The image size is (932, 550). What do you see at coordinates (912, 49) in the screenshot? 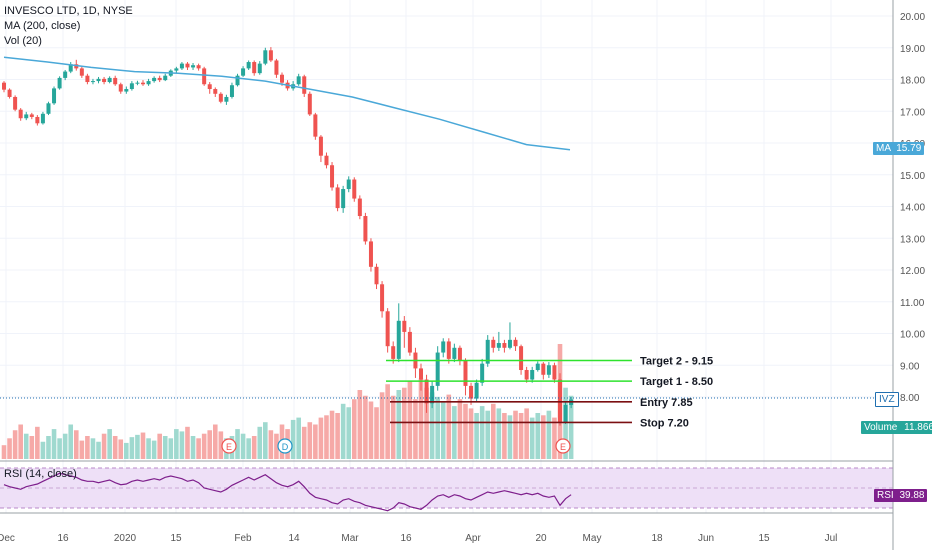
I see `price-tick-label: 19.00` at bounding box center [912, 49].